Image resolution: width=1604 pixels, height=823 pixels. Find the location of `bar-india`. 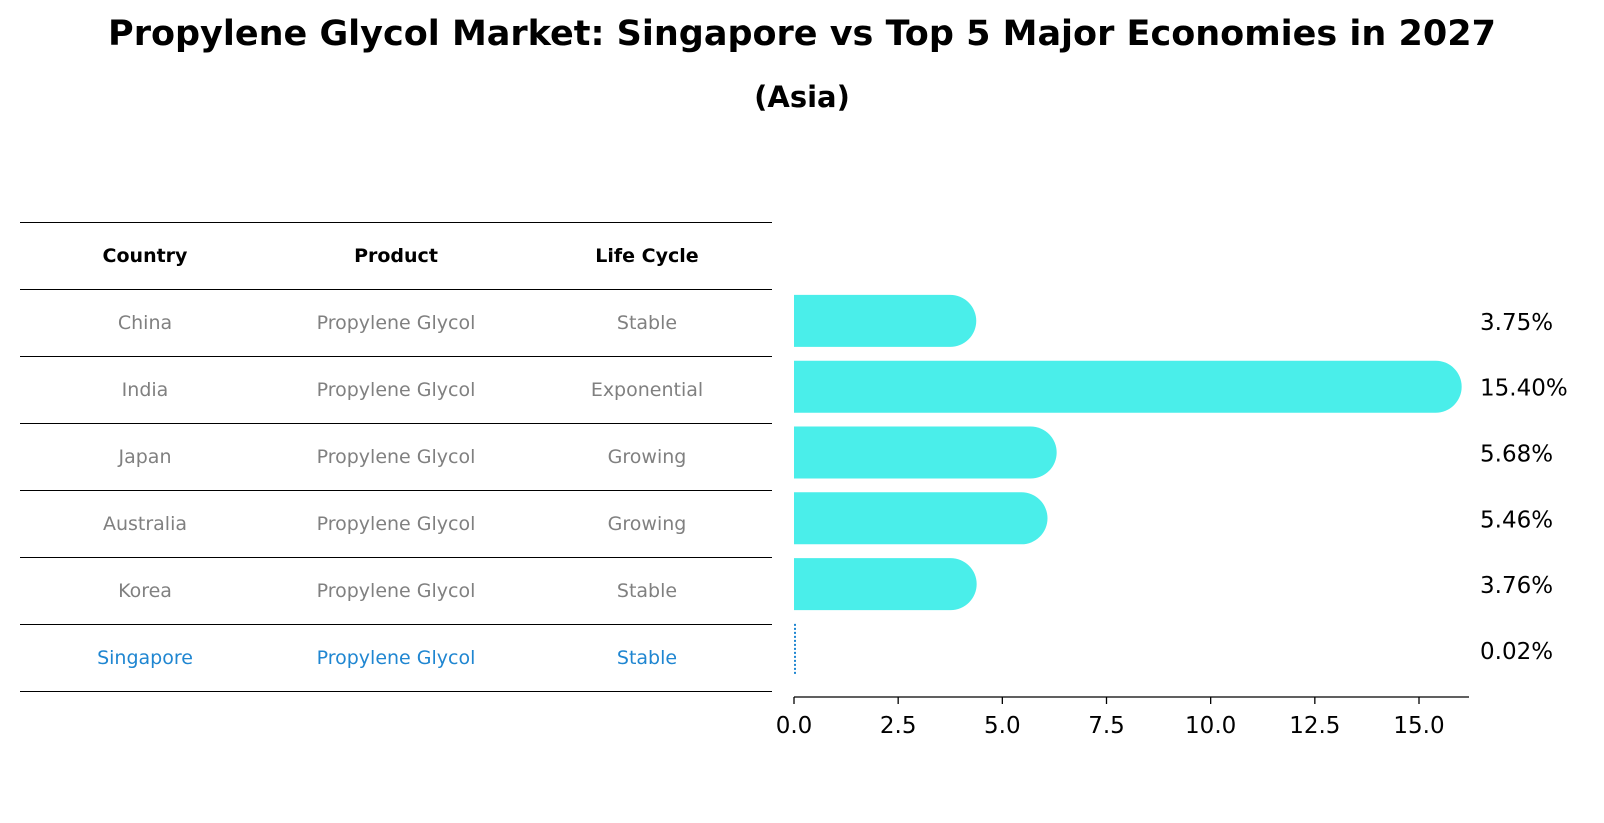

bar-india is located at coordinates (1128, 386).